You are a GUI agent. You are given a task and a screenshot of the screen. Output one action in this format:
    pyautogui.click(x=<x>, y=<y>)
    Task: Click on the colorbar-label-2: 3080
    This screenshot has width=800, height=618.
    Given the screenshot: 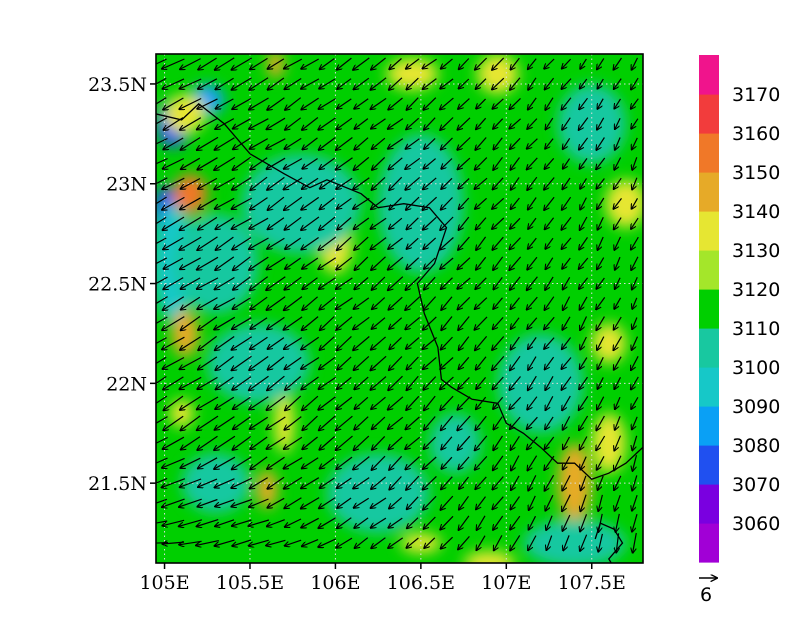 What is the action you would take?
    pyautogui.click(x=756, y=446)
    